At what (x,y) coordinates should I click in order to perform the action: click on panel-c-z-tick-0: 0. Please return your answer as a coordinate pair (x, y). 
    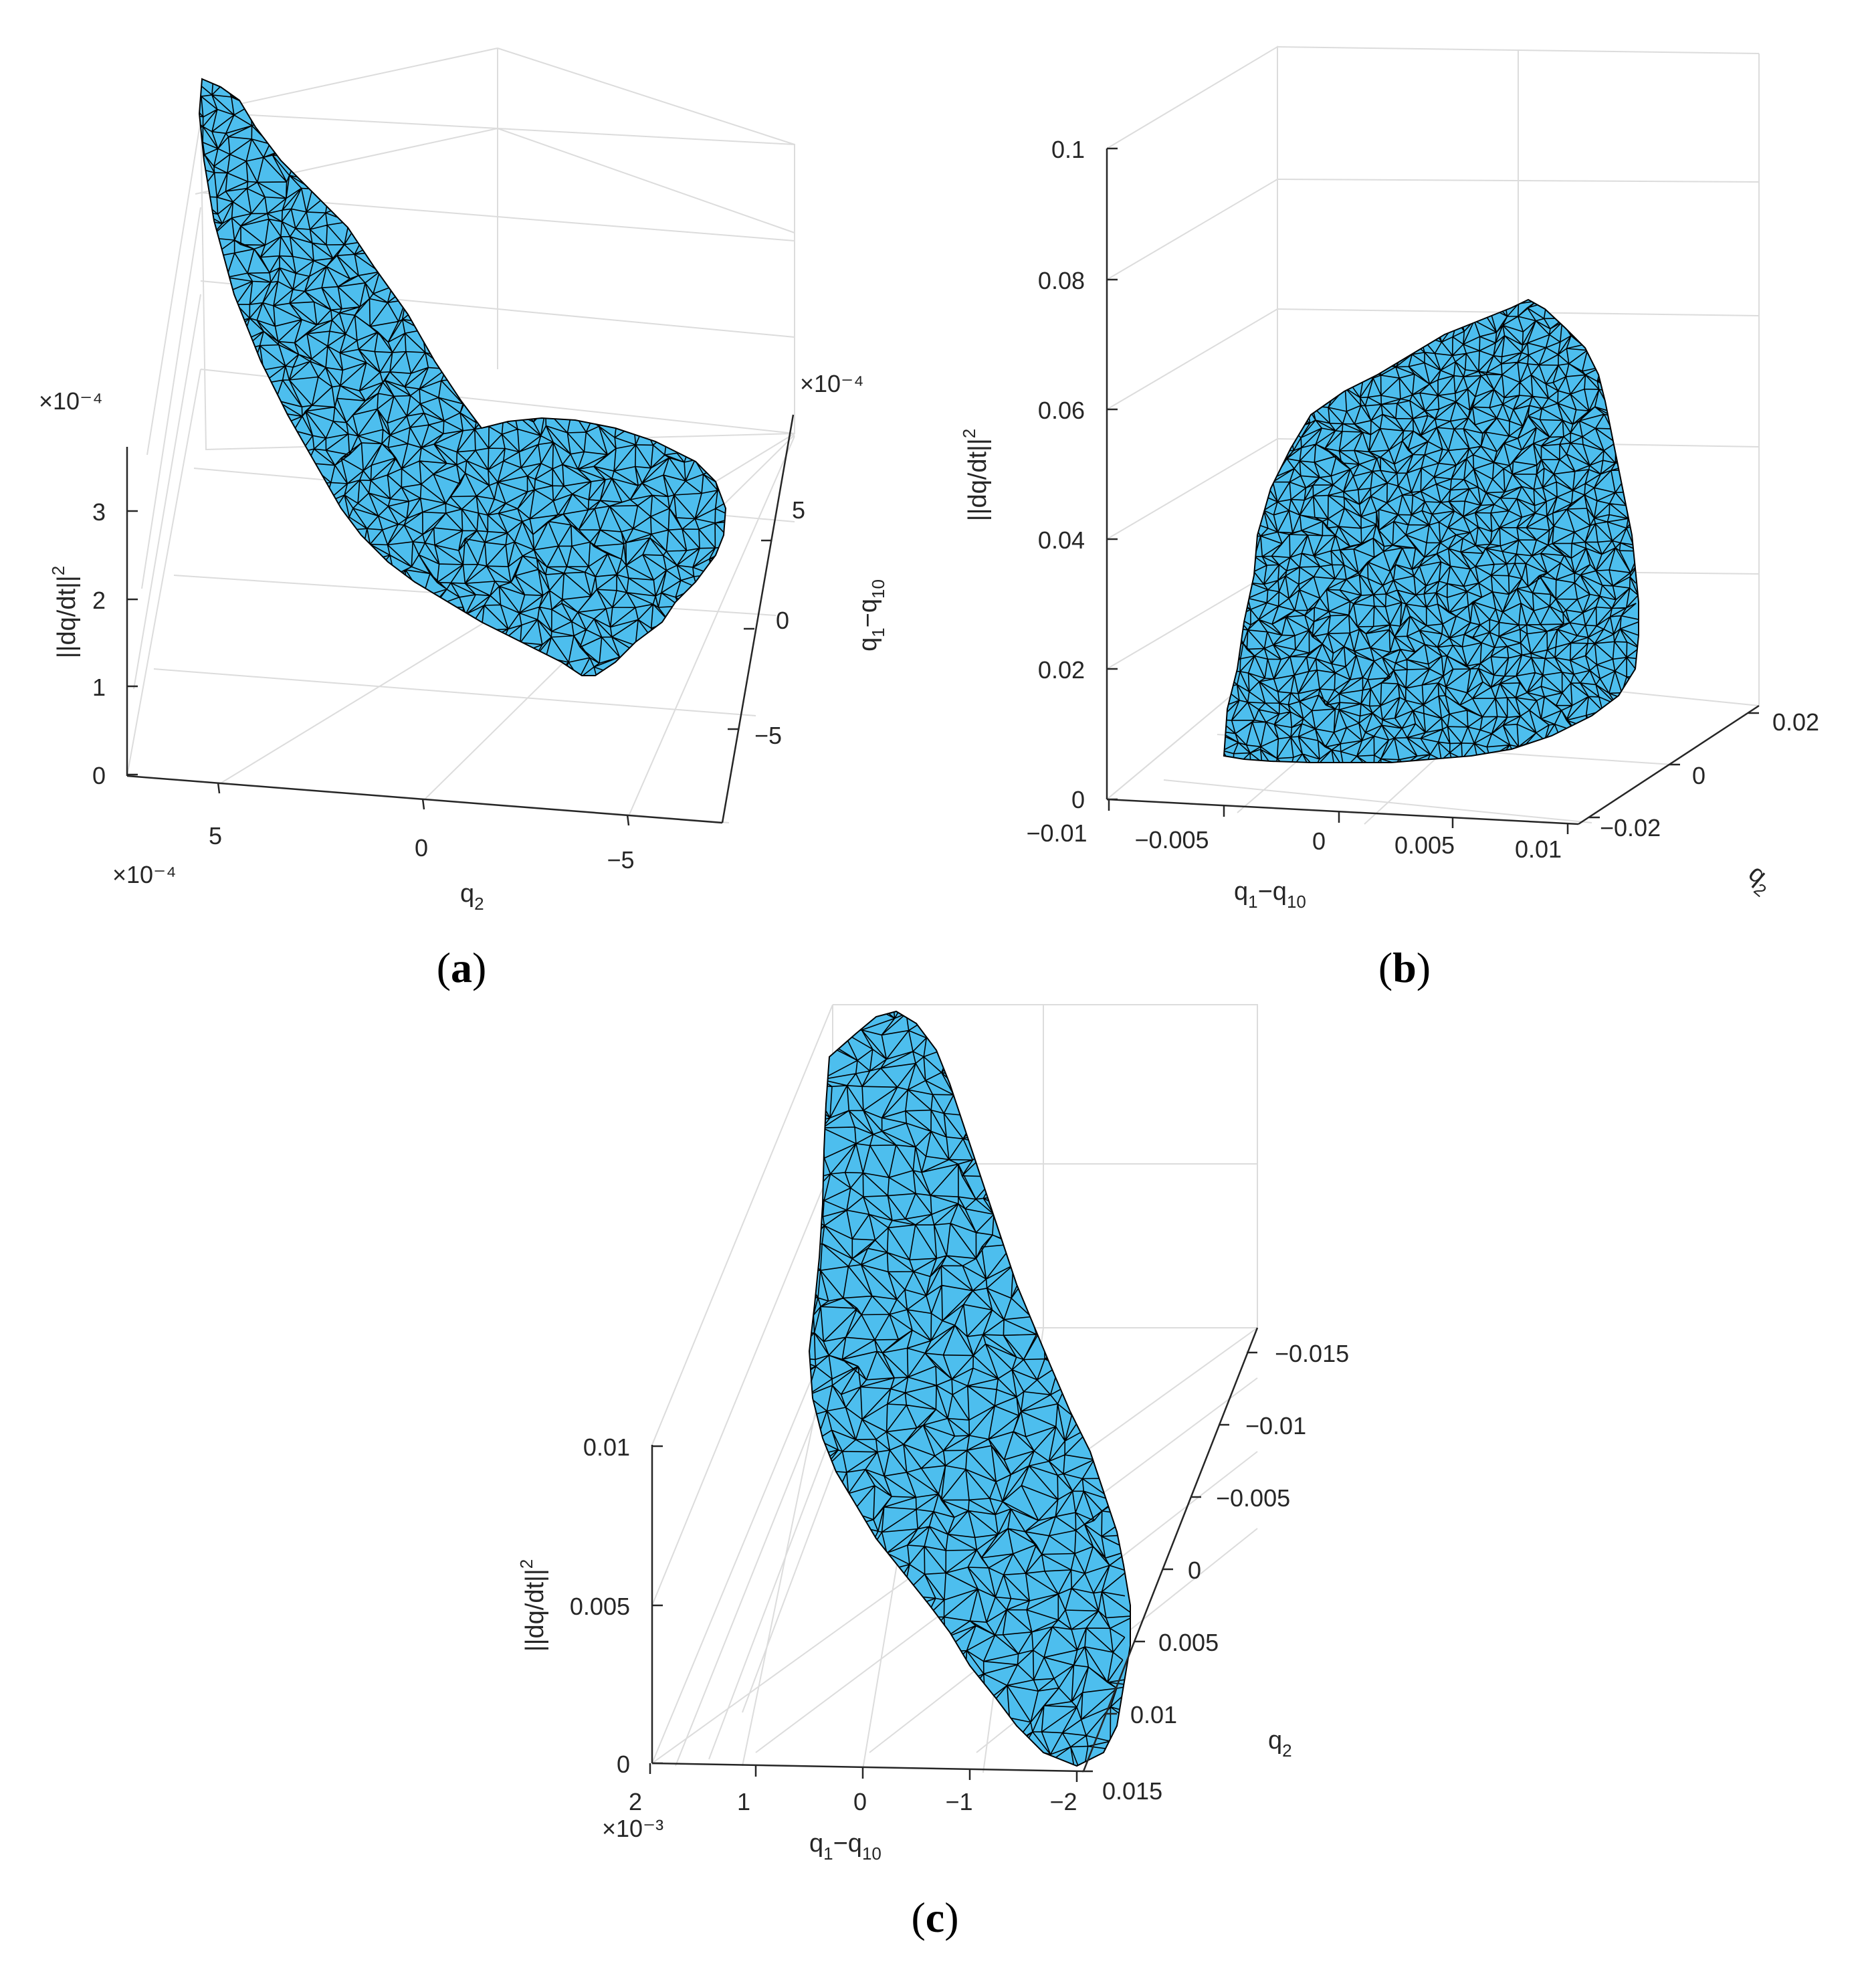
    Looking at the image, I should click on (623, 1764).